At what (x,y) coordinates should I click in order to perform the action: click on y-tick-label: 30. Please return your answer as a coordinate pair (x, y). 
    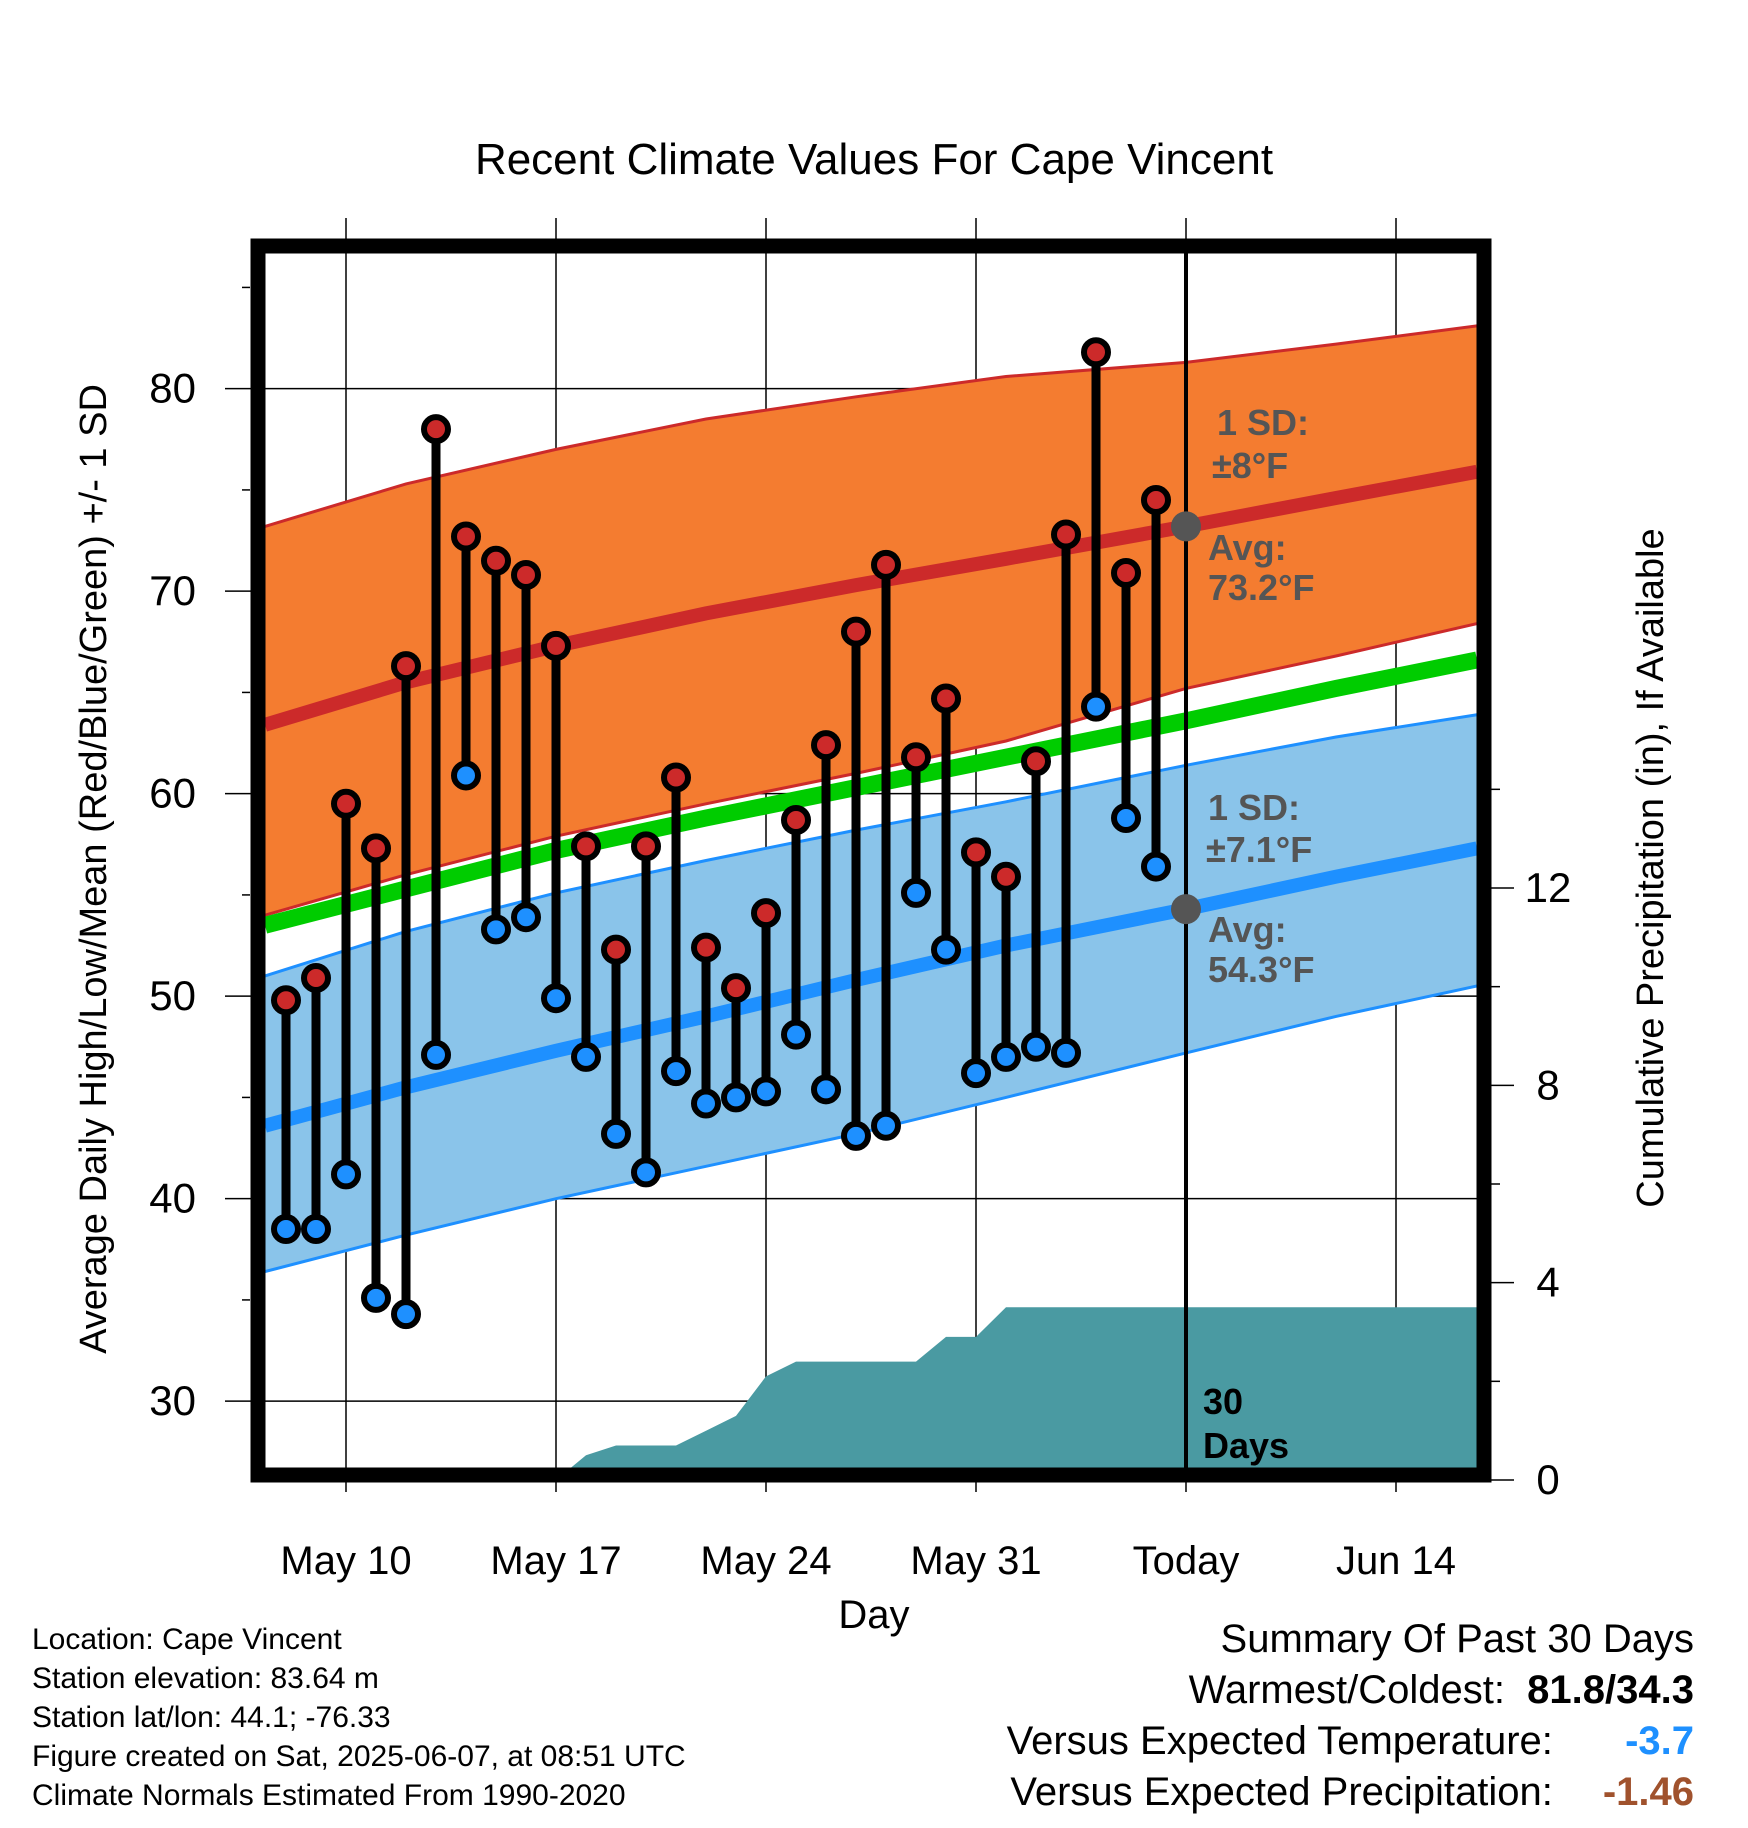
    Looking at the image, I should click on (172, 1400).